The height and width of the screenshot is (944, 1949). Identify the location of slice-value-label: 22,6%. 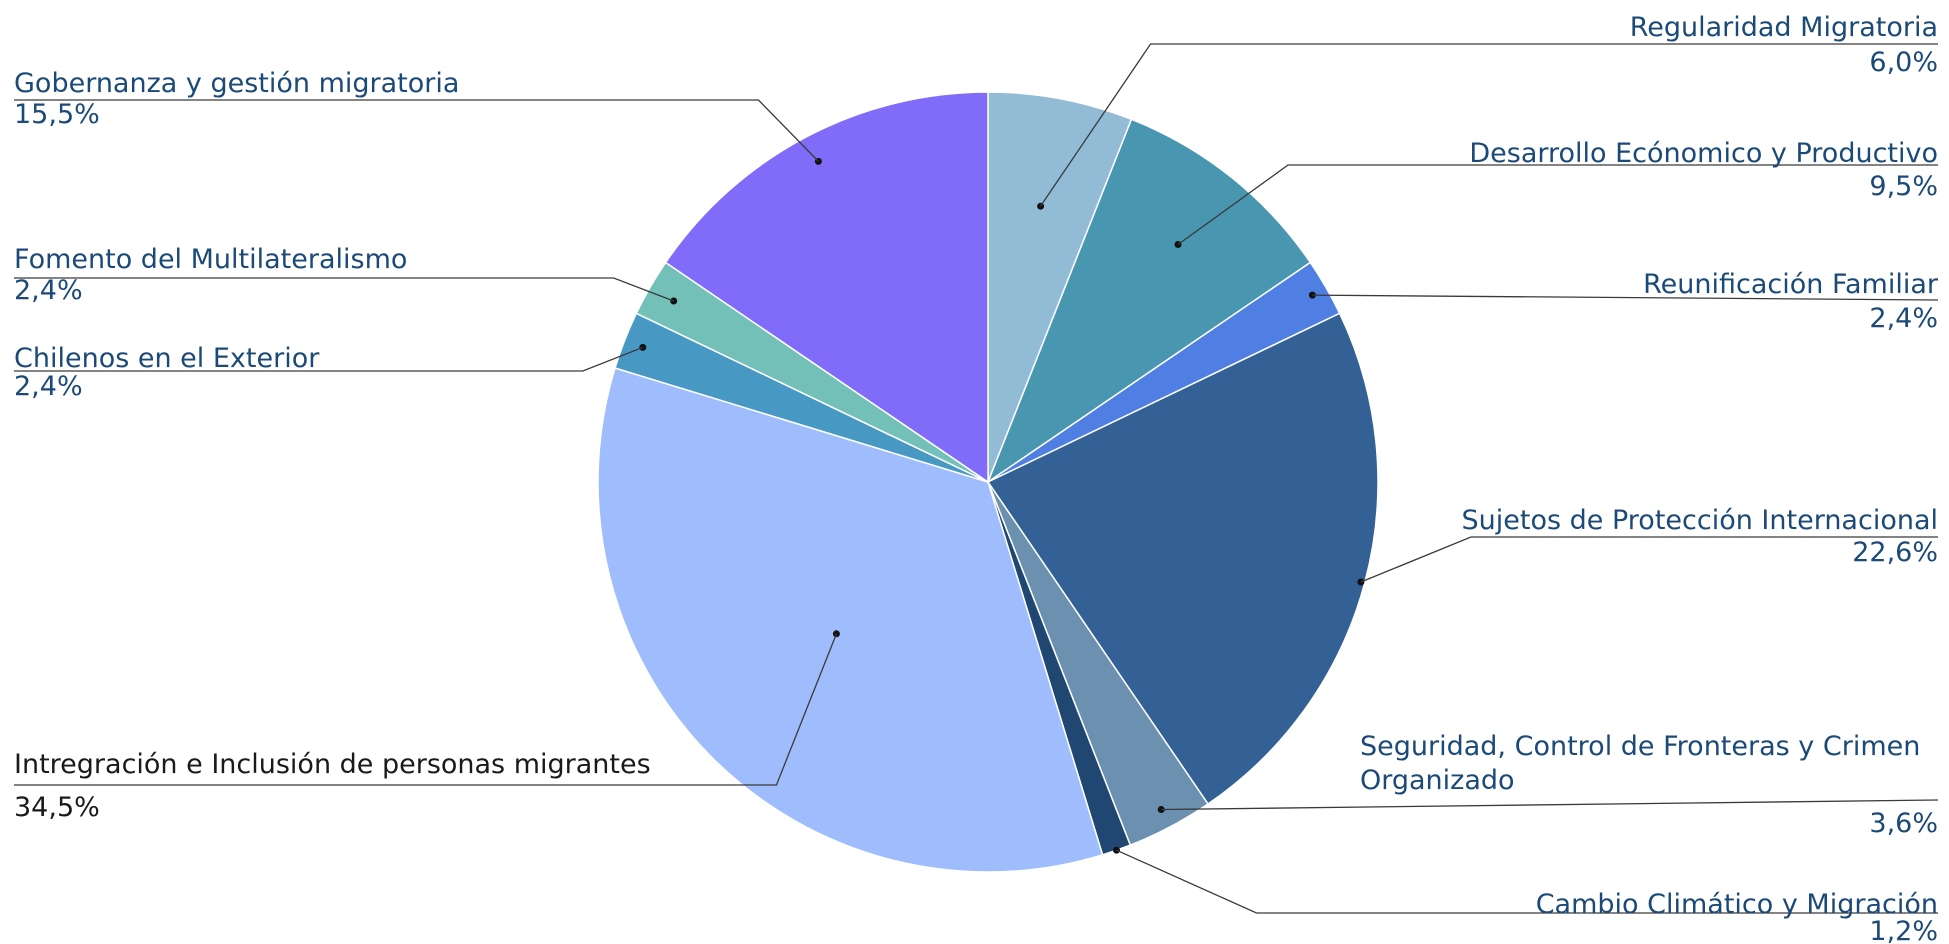
(1895, 552).